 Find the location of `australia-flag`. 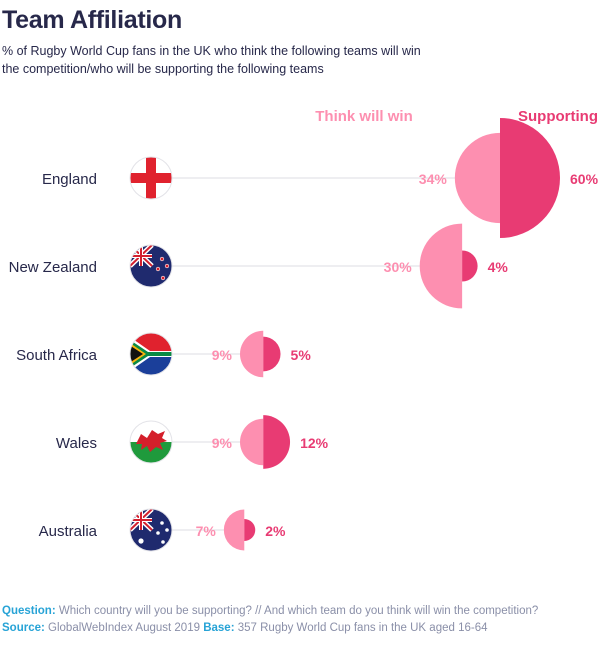

australia-flag is located at coordinates (151, 530).